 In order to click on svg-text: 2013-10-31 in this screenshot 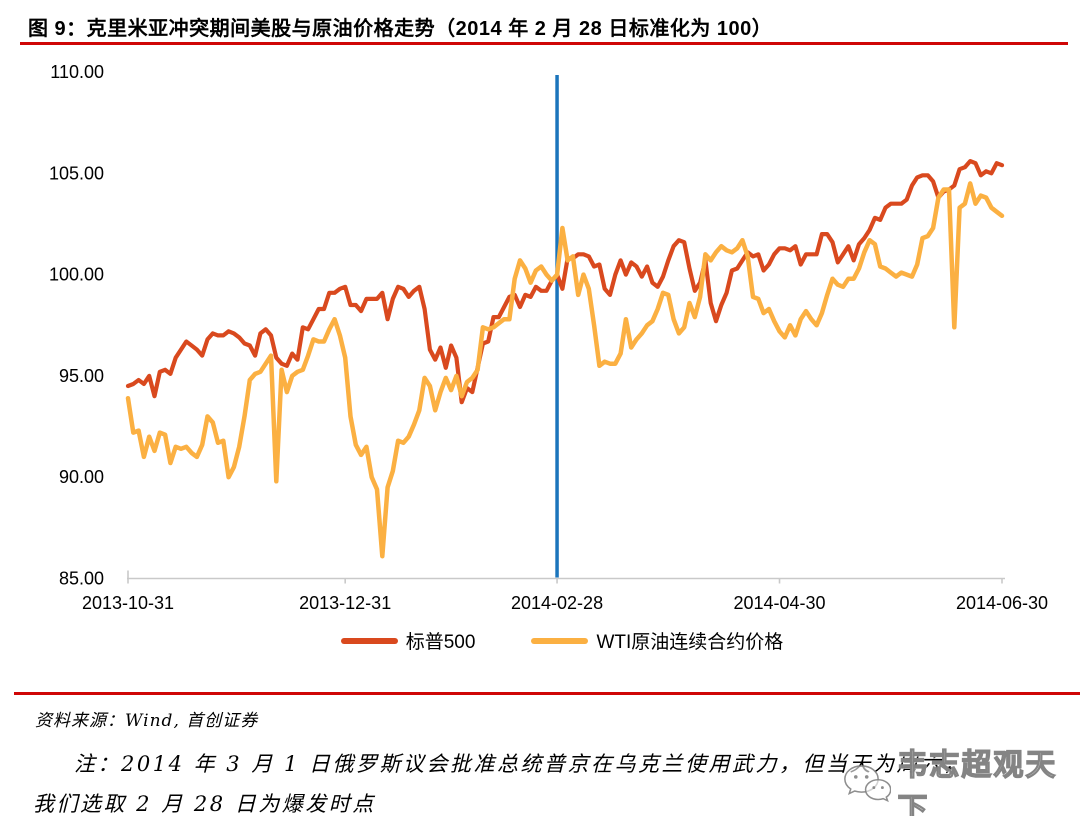, I will do `click(128, 603)`.